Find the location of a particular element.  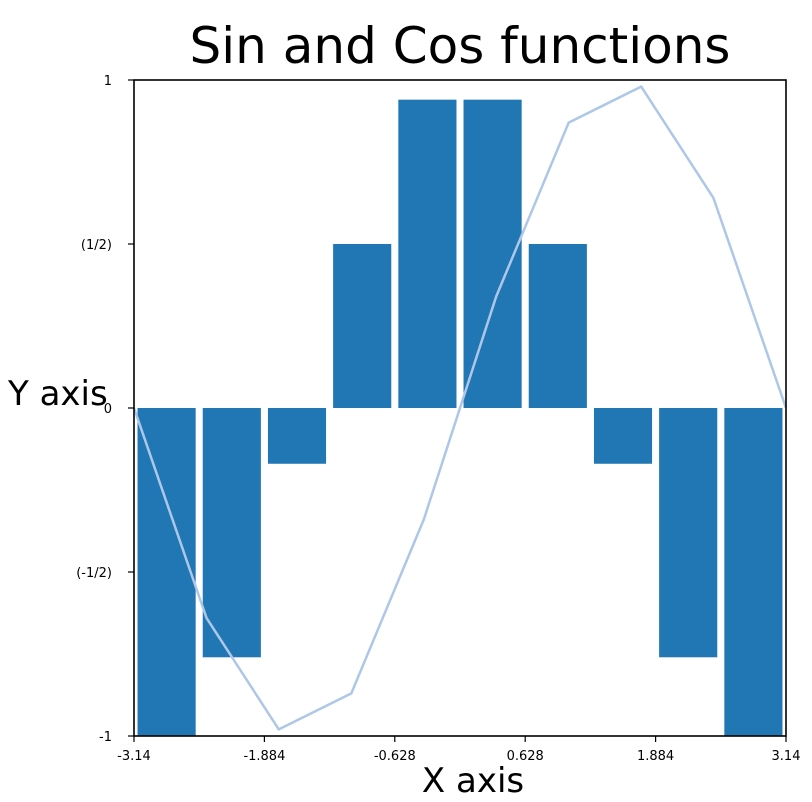

x-tick-label: -1.884 is located at coordinates (264, 756).